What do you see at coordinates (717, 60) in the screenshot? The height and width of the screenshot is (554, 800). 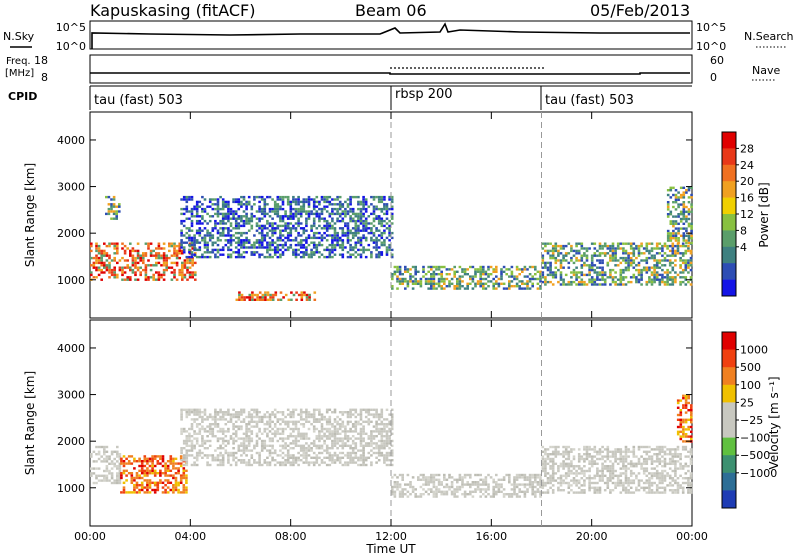 I see `nave-tick-top: 60` at bounding box center [717, 60].